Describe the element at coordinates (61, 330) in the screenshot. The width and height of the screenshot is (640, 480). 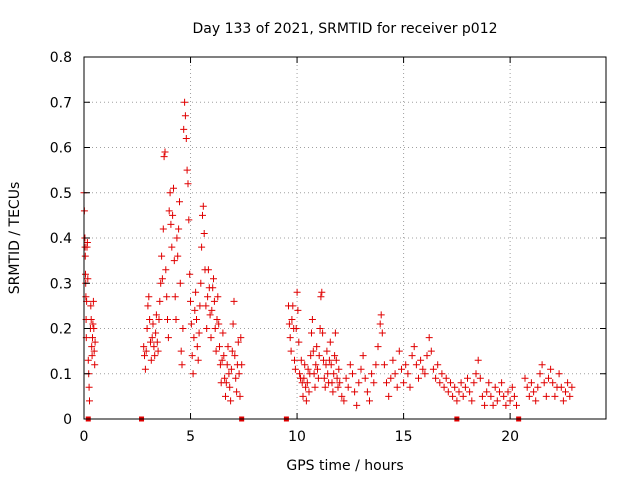
I see `y-tick-label: 0.2` at that location.